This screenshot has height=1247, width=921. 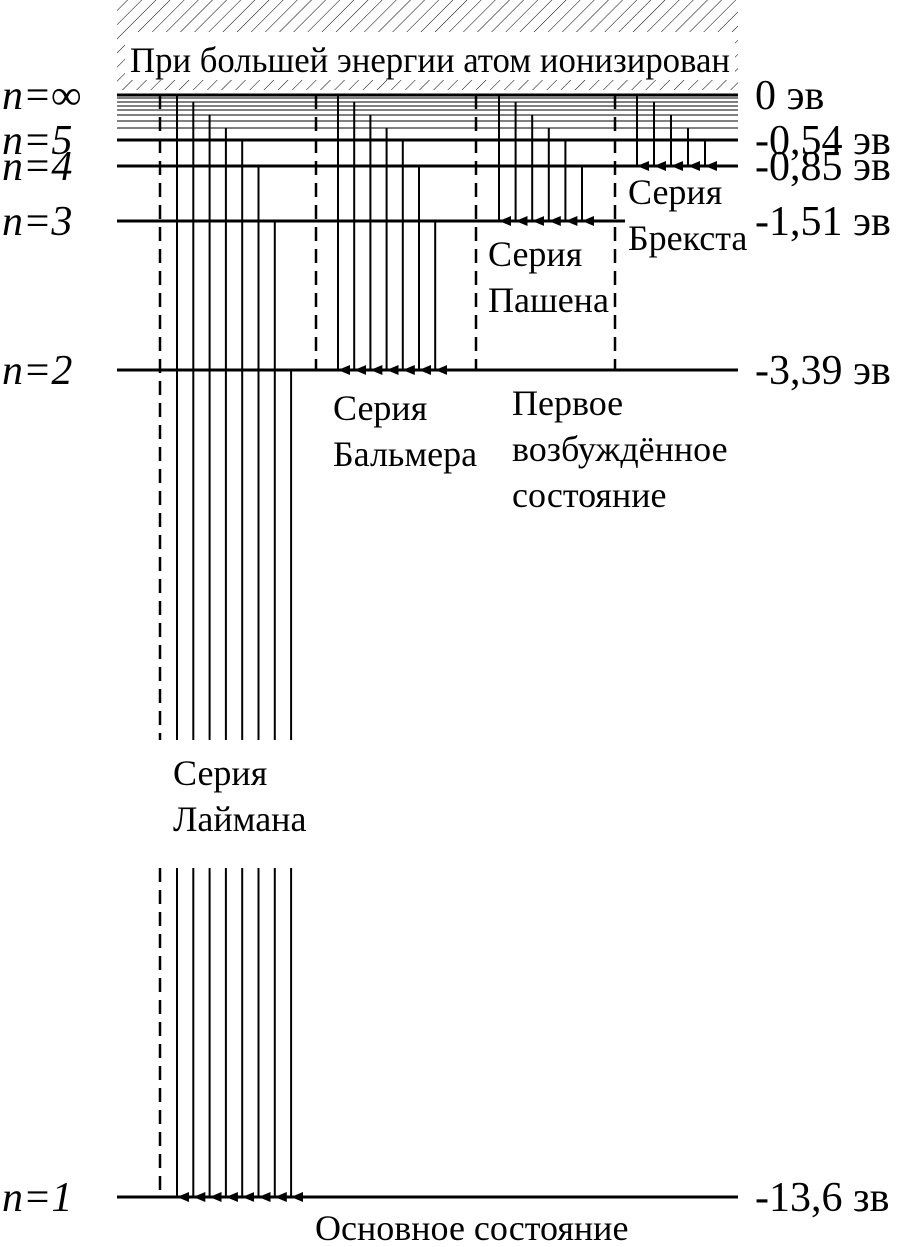 I want to click on level-energy: -0,85 эв, so click(x=823, y=167).